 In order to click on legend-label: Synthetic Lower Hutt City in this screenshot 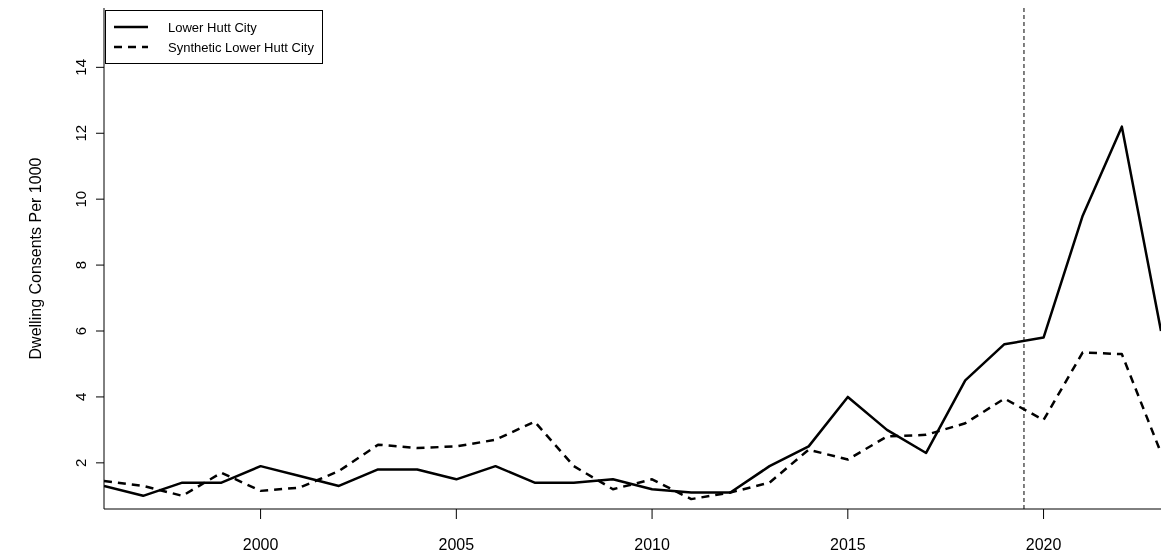, I will do `click(241, 47)`.